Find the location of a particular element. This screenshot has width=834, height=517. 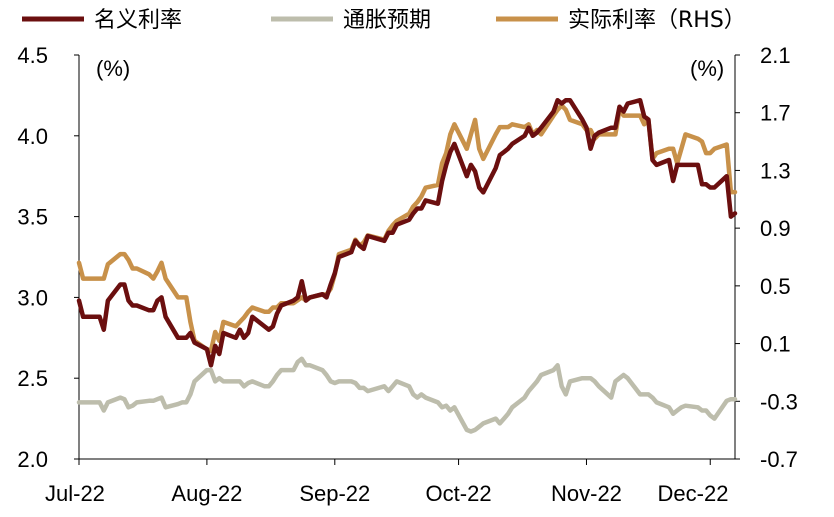

legend-label-inflation-expectation: 通胀预期 is located at coordinates (387, 20).